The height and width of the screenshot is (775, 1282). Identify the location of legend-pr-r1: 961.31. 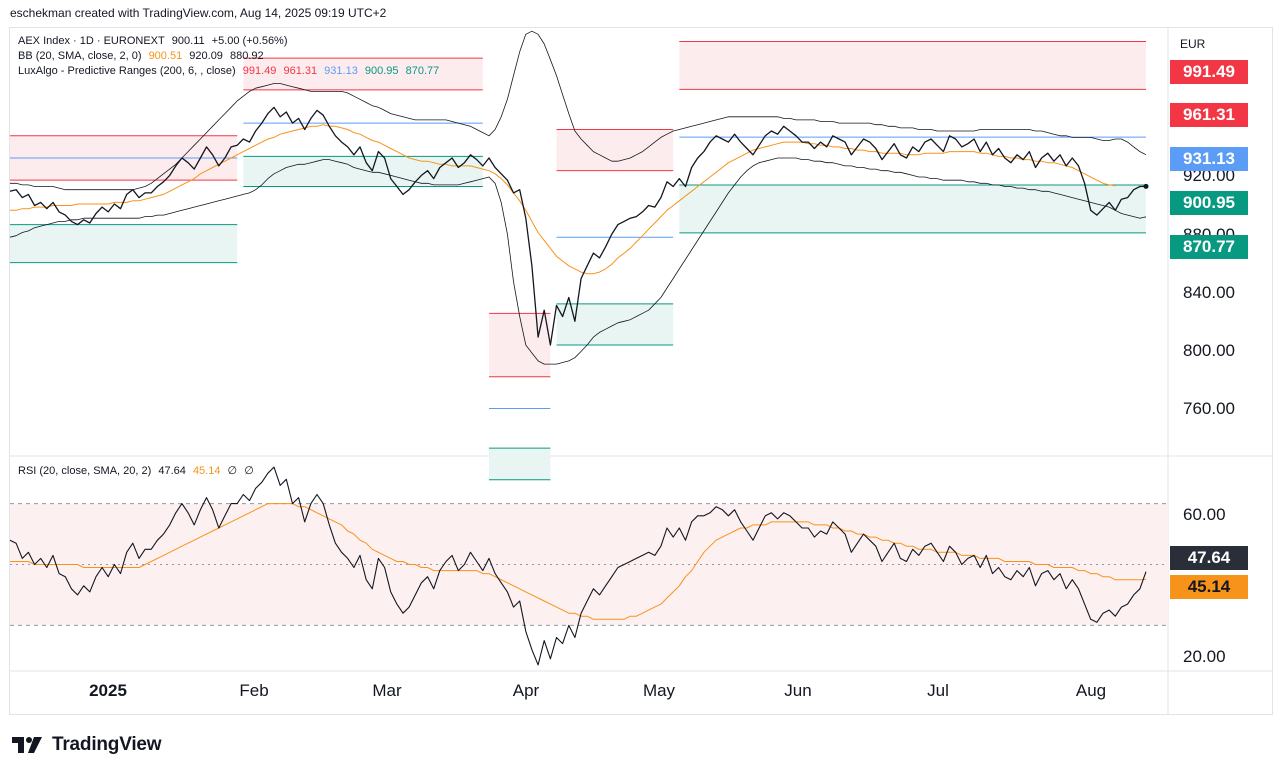
(300, 71).